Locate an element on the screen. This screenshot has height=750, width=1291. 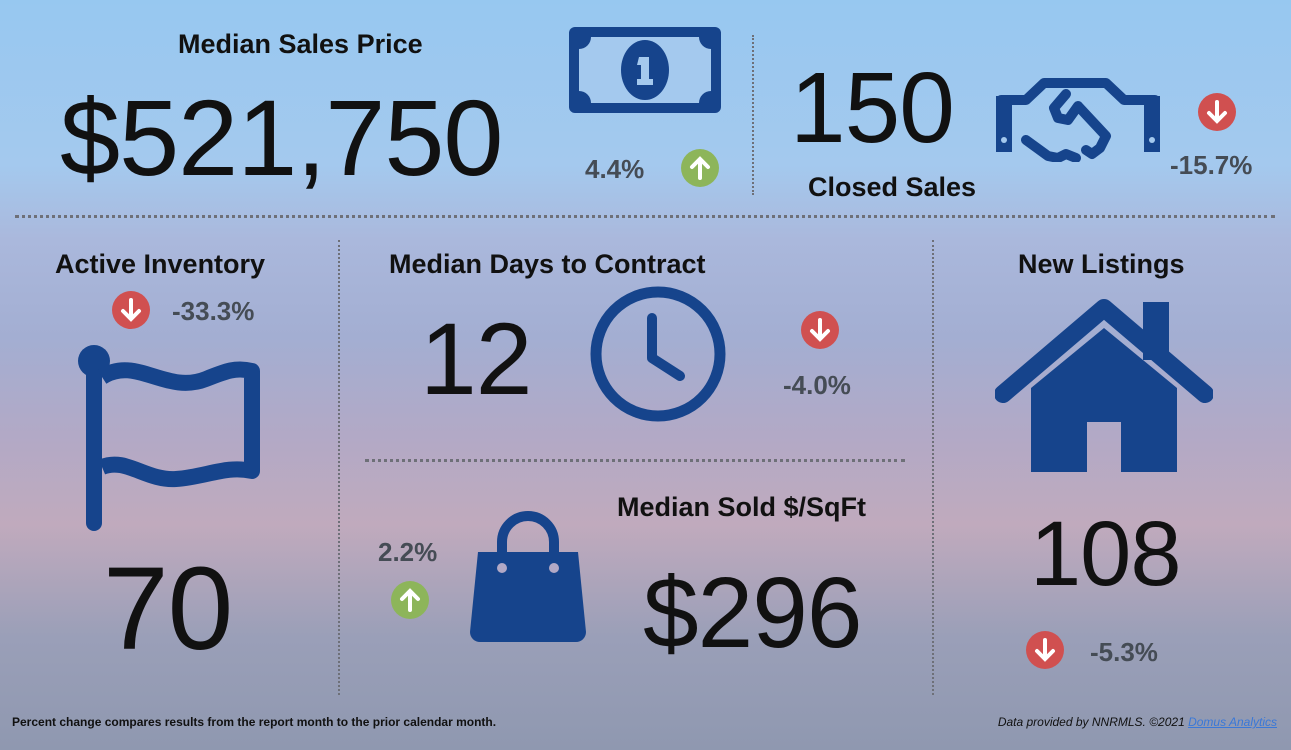
closed-sales-value: 150 is located at coordinates (872, 108).